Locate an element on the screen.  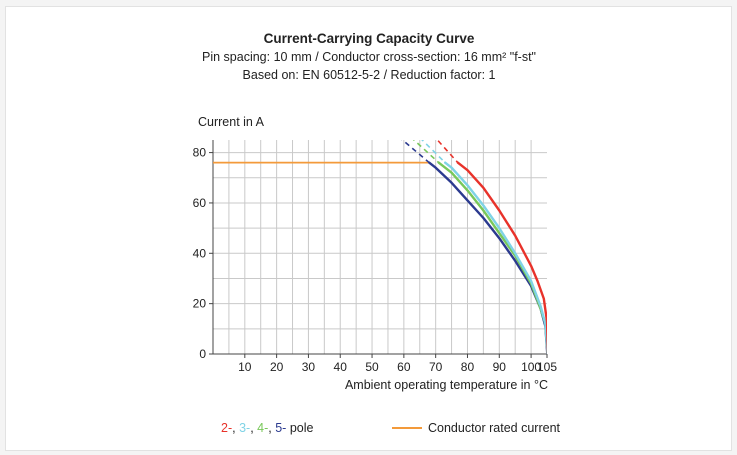
x-tick-label: 100 is located at coordinates (531, 367).